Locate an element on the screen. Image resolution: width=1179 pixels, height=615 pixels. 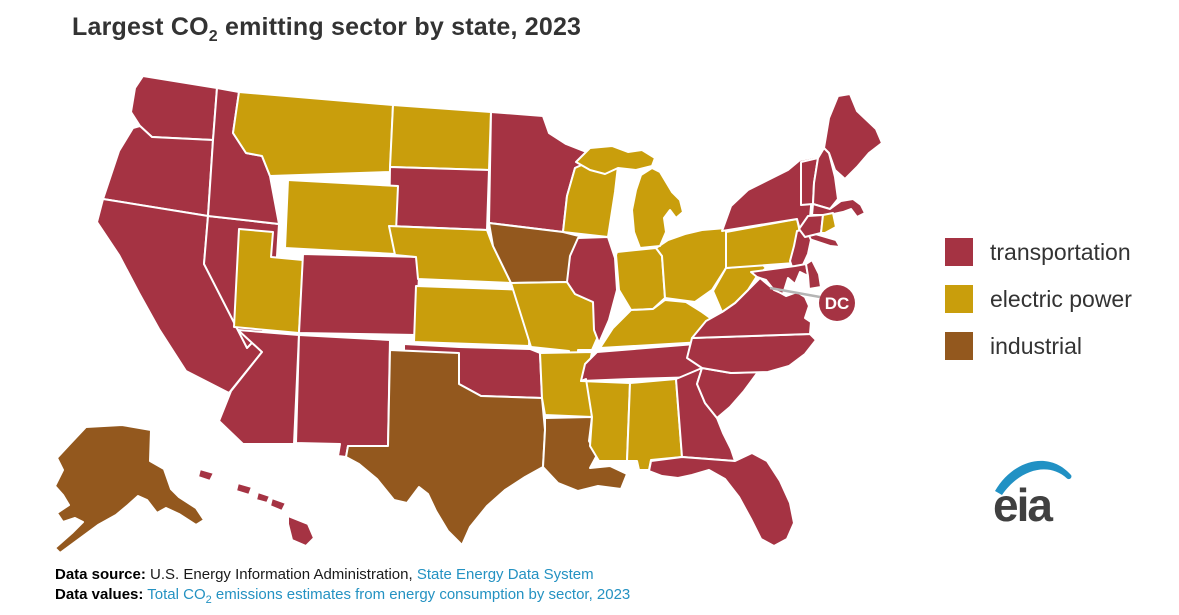
state-nm is located at coordinates (343, 396).